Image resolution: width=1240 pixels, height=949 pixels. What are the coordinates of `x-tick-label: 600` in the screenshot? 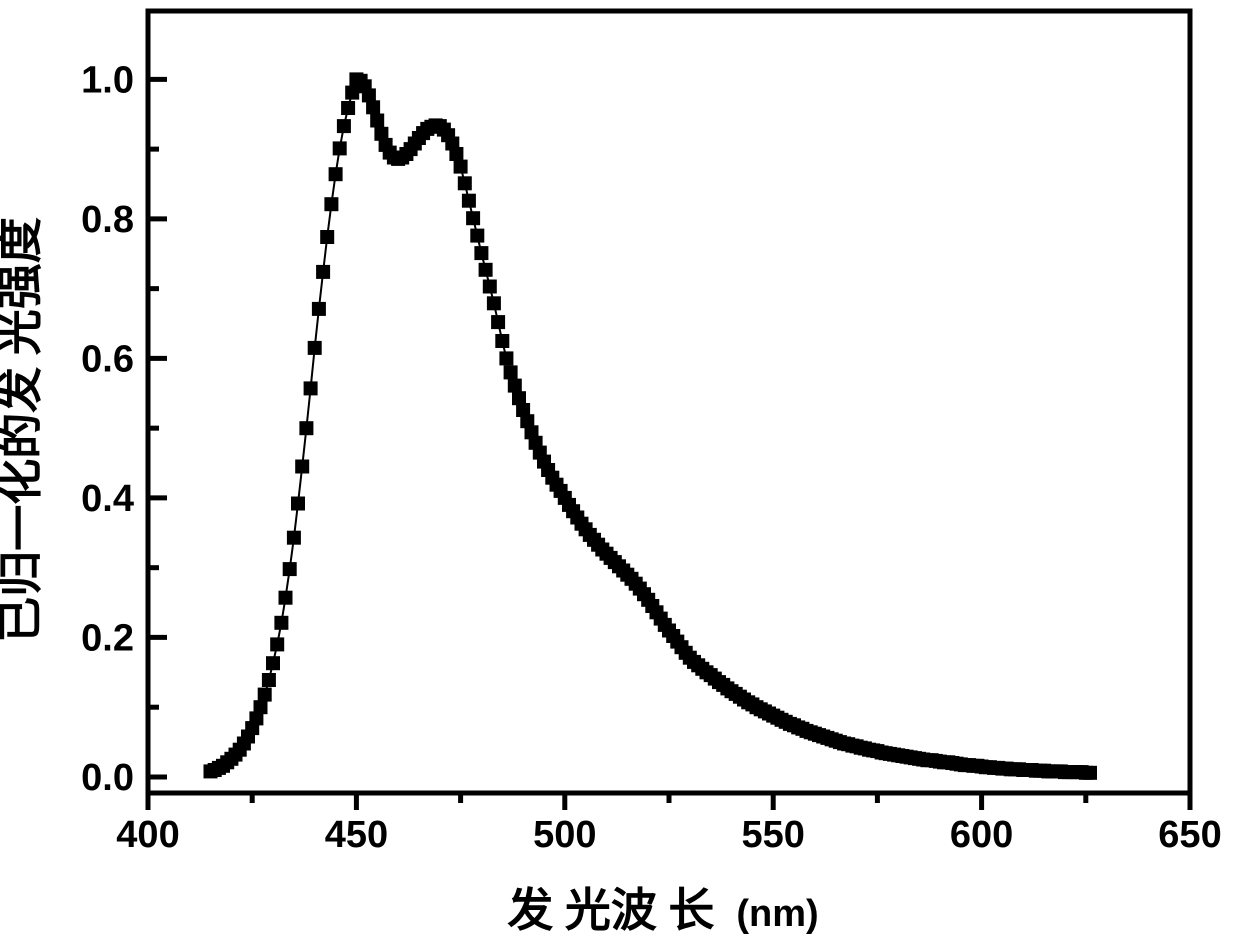 It's located at (981, 835).